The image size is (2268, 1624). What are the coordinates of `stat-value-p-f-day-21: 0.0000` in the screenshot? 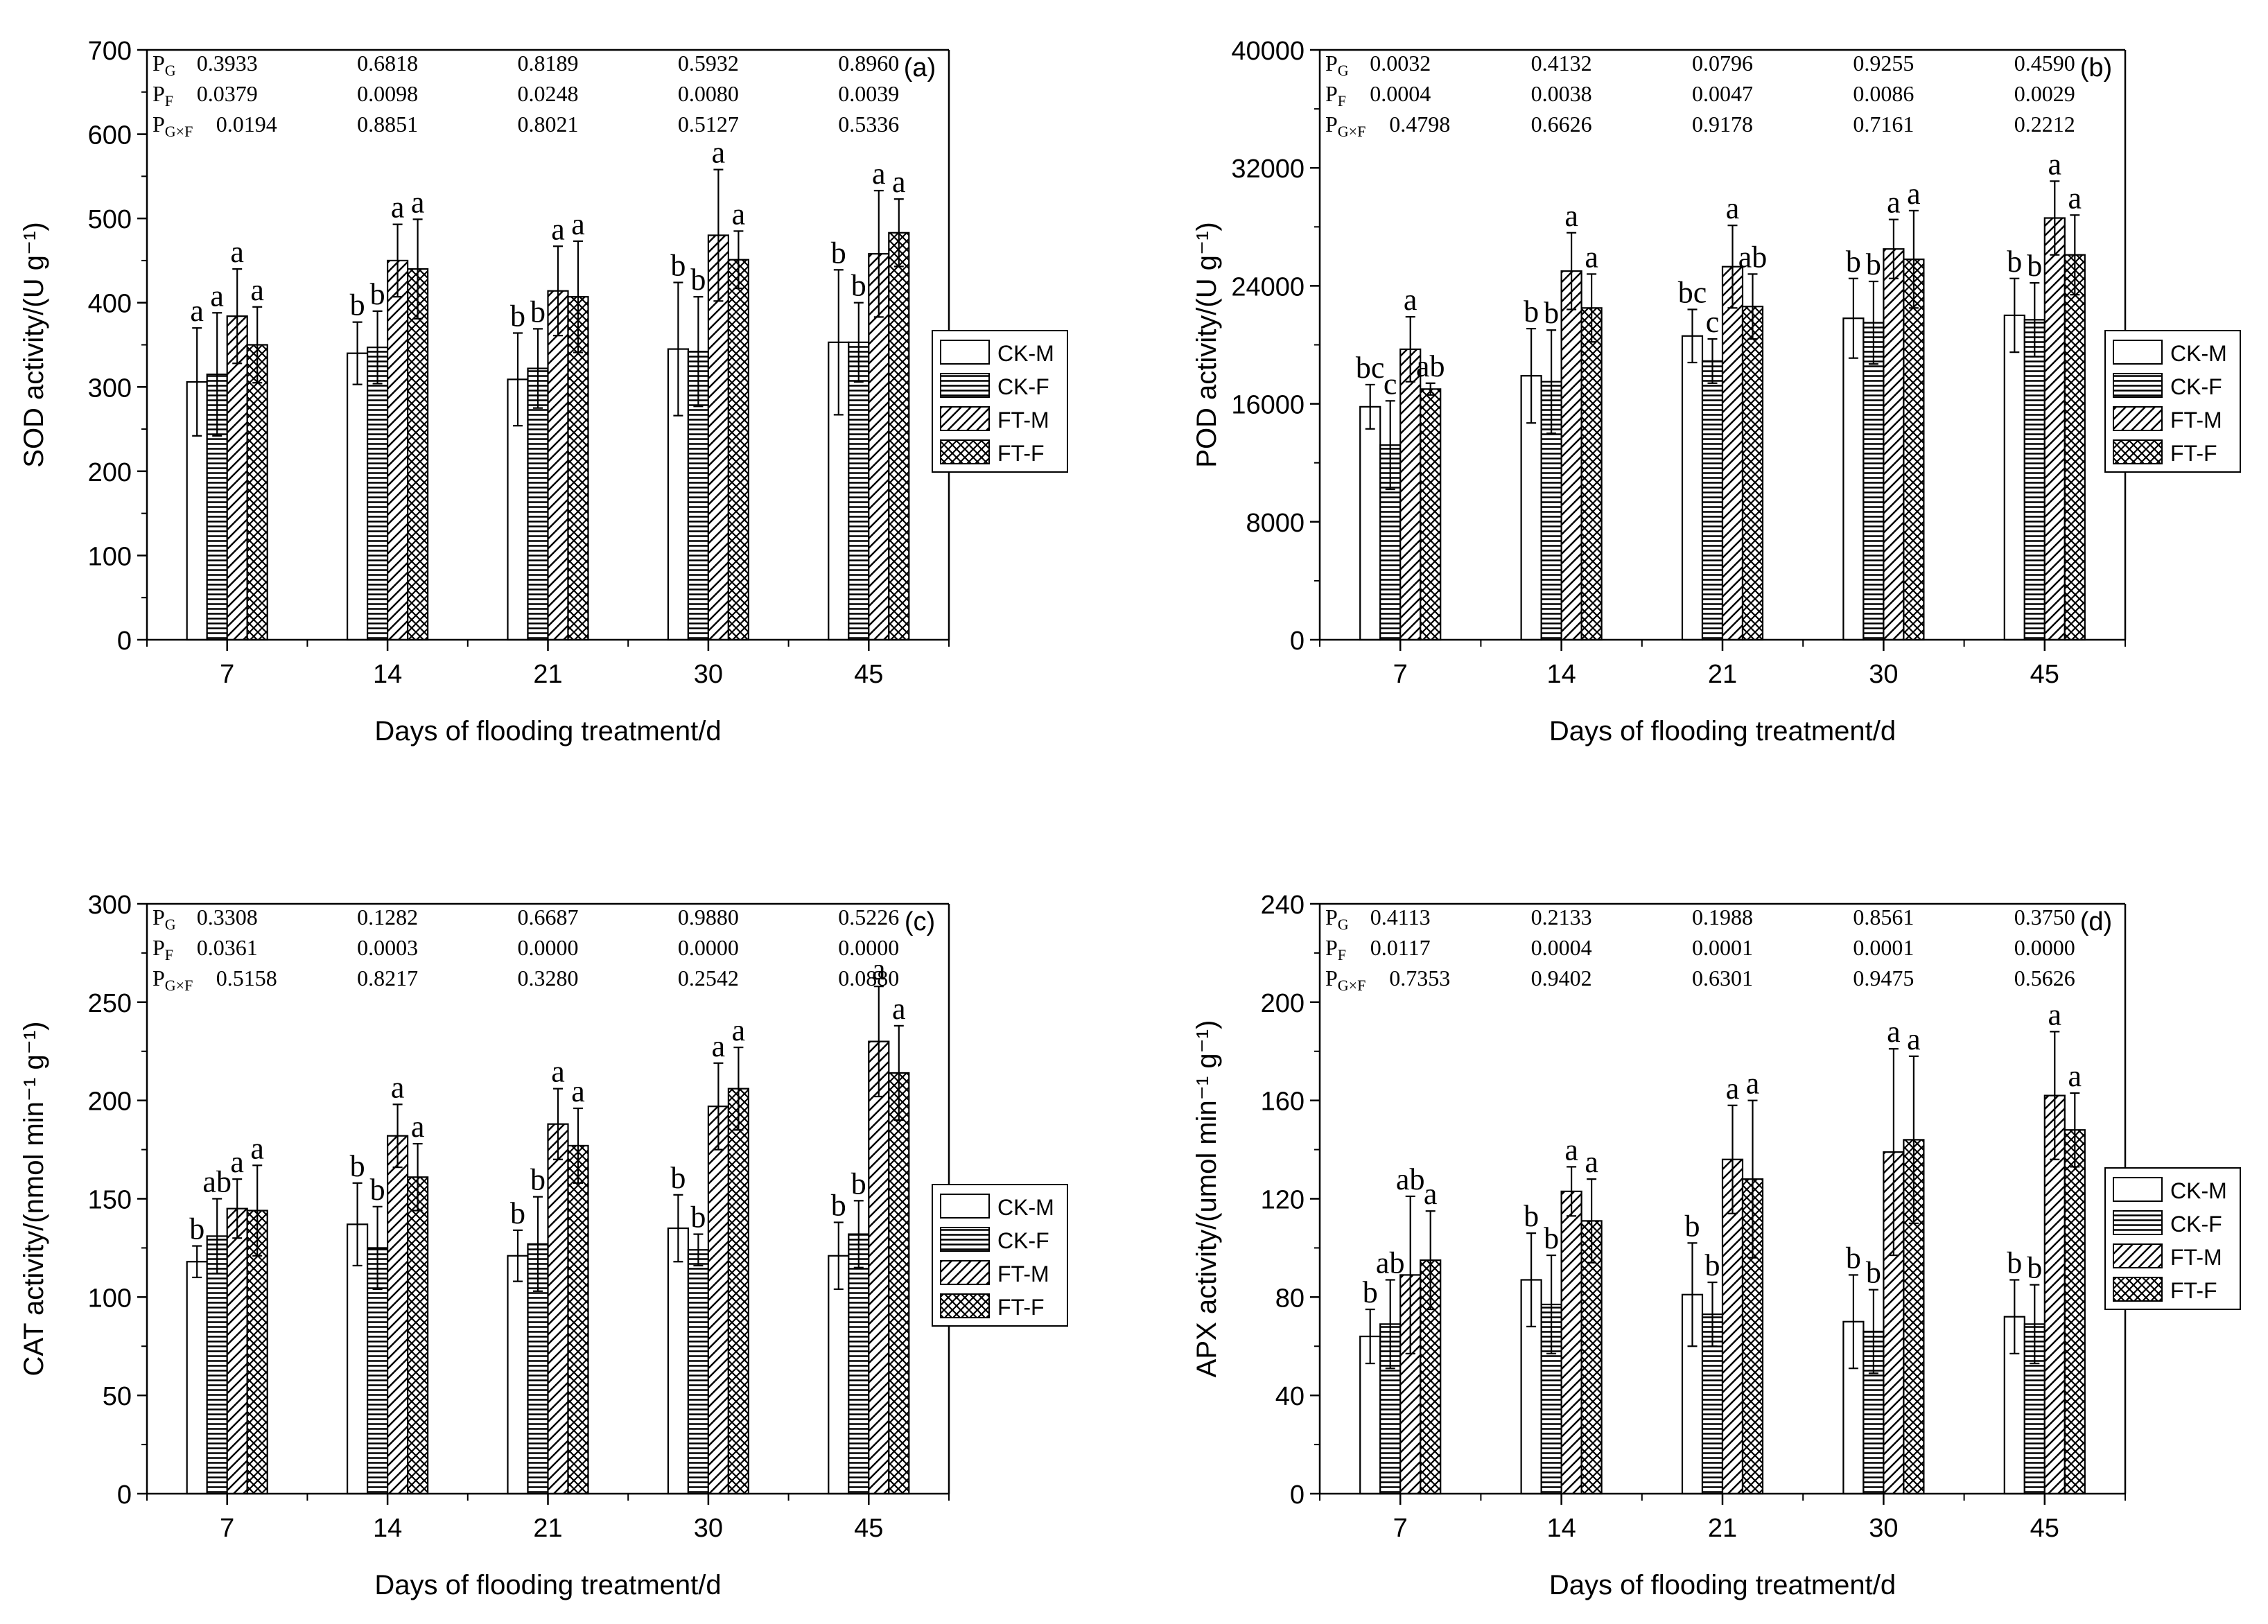 It's located at (548, 947).